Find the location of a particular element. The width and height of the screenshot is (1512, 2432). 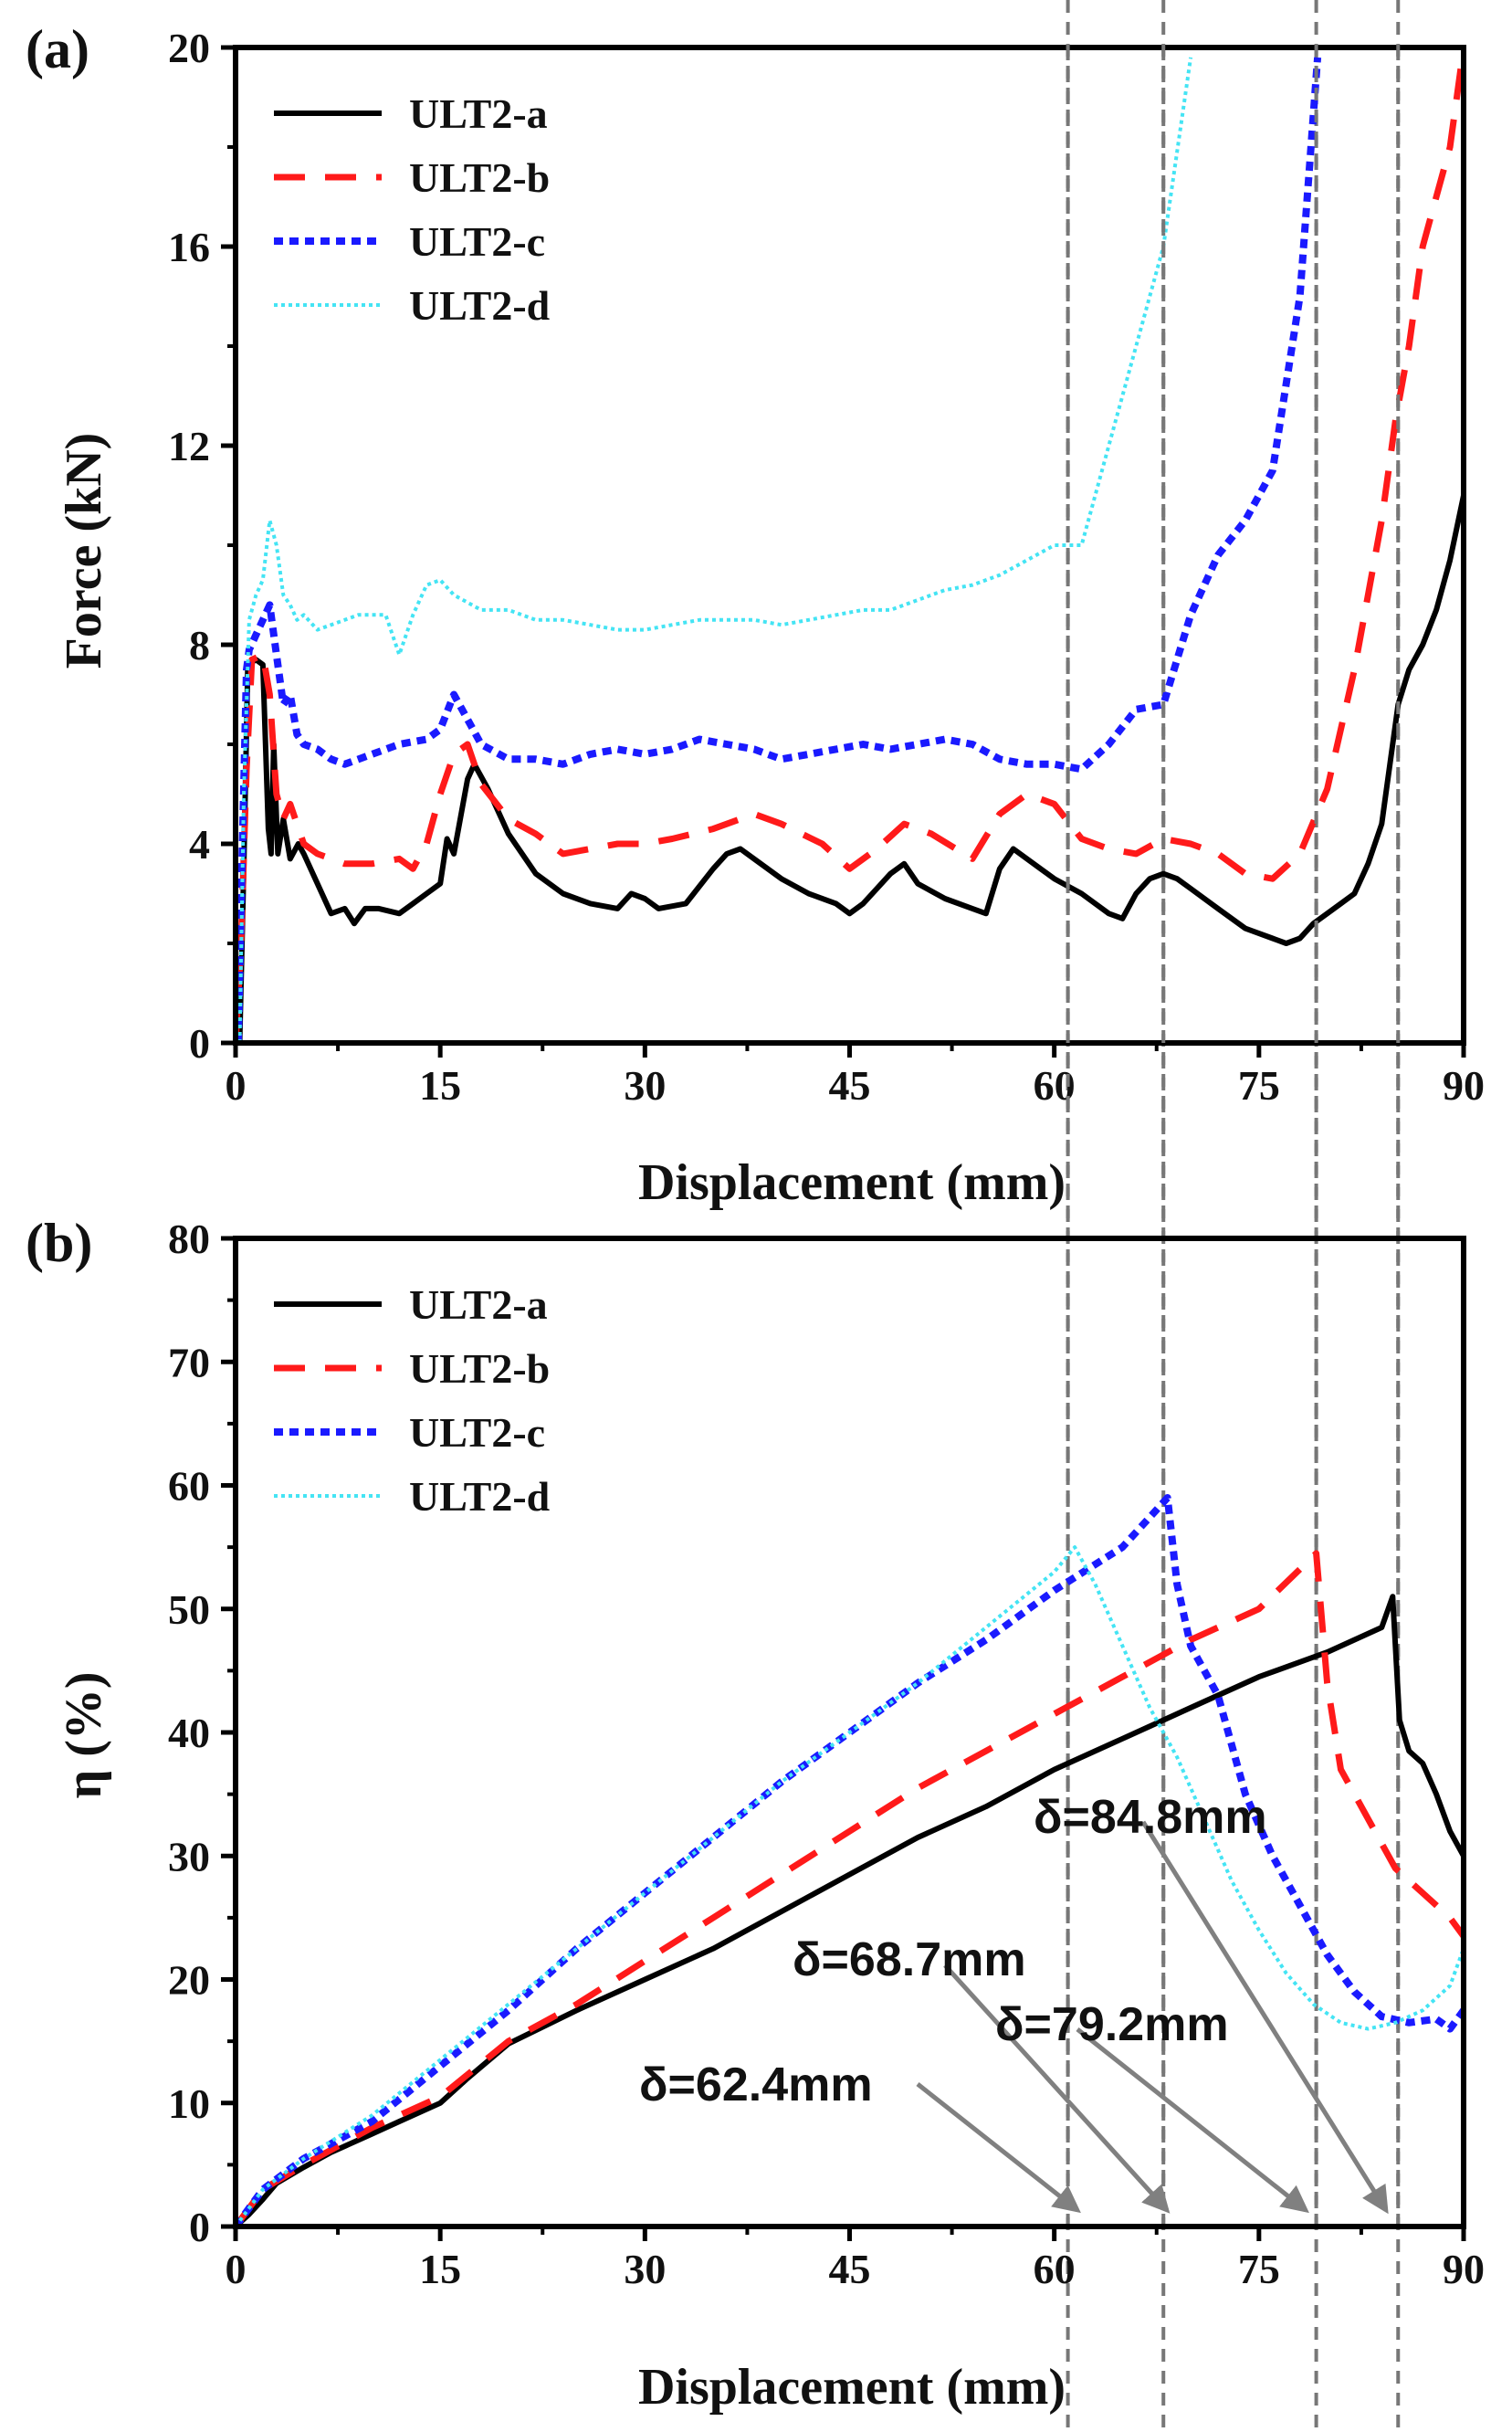

panel-a-label: (a) is located at coordinates (57, 49).